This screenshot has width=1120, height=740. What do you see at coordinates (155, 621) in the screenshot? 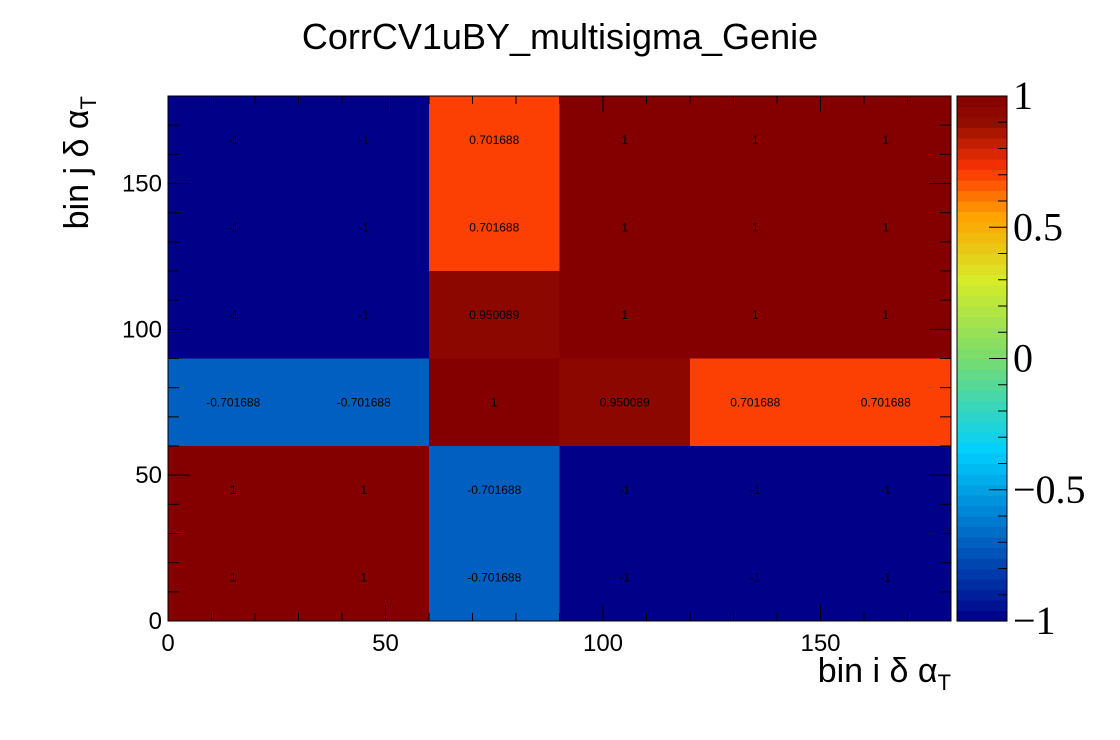
I see `y-tick-label: 0` at bounding box center [155, 621].